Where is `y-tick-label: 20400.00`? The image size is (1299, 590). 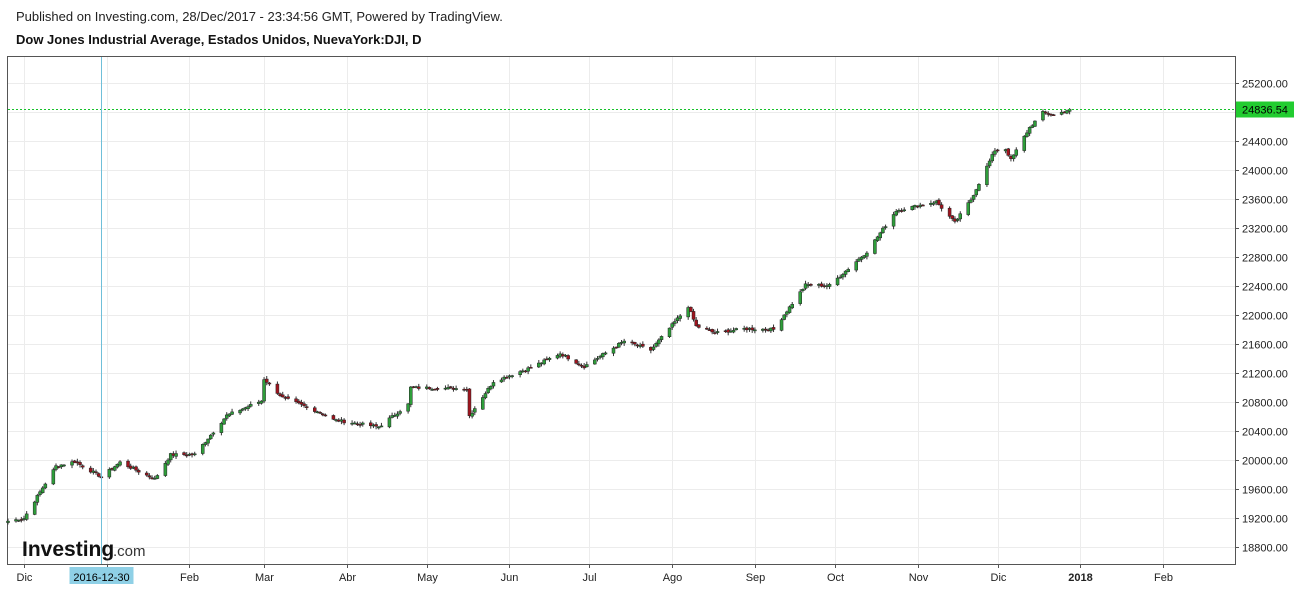
y-tick-label: 20400.00 is located at coordinates (1265, 433).